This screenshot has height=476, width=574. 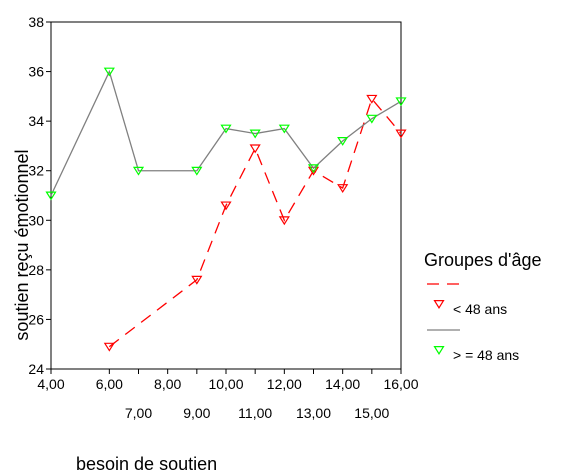 I want to click on y-tick-label: 28, so click(x=36, y=270).